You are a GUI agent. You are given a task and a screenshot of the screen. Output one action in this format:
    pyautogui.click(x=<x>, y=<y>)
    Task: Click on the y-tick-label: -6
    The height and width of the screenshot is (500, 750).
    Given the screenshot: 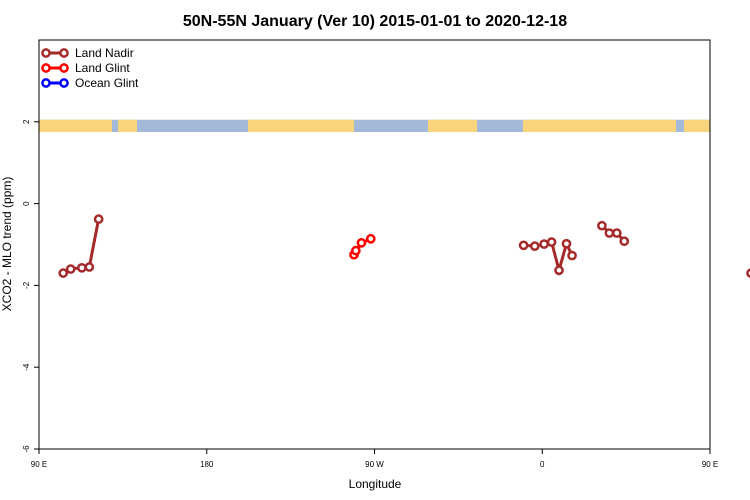 What is the action you would take?
    pyautogui.click(x=26, y=449)
    